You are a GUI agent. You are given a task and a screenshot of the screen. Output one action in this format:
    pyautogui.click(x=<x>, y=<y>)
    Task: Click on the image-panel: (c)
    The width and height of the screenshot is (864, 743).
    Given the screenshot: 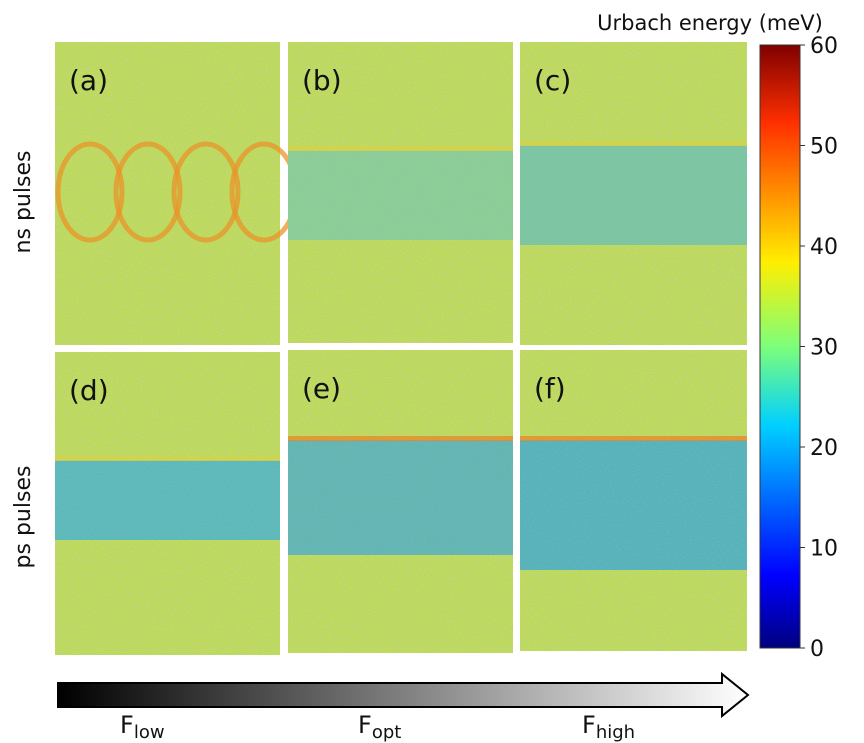 What is the action you would take?
    pyautogui.click(x=633, y=193)
    